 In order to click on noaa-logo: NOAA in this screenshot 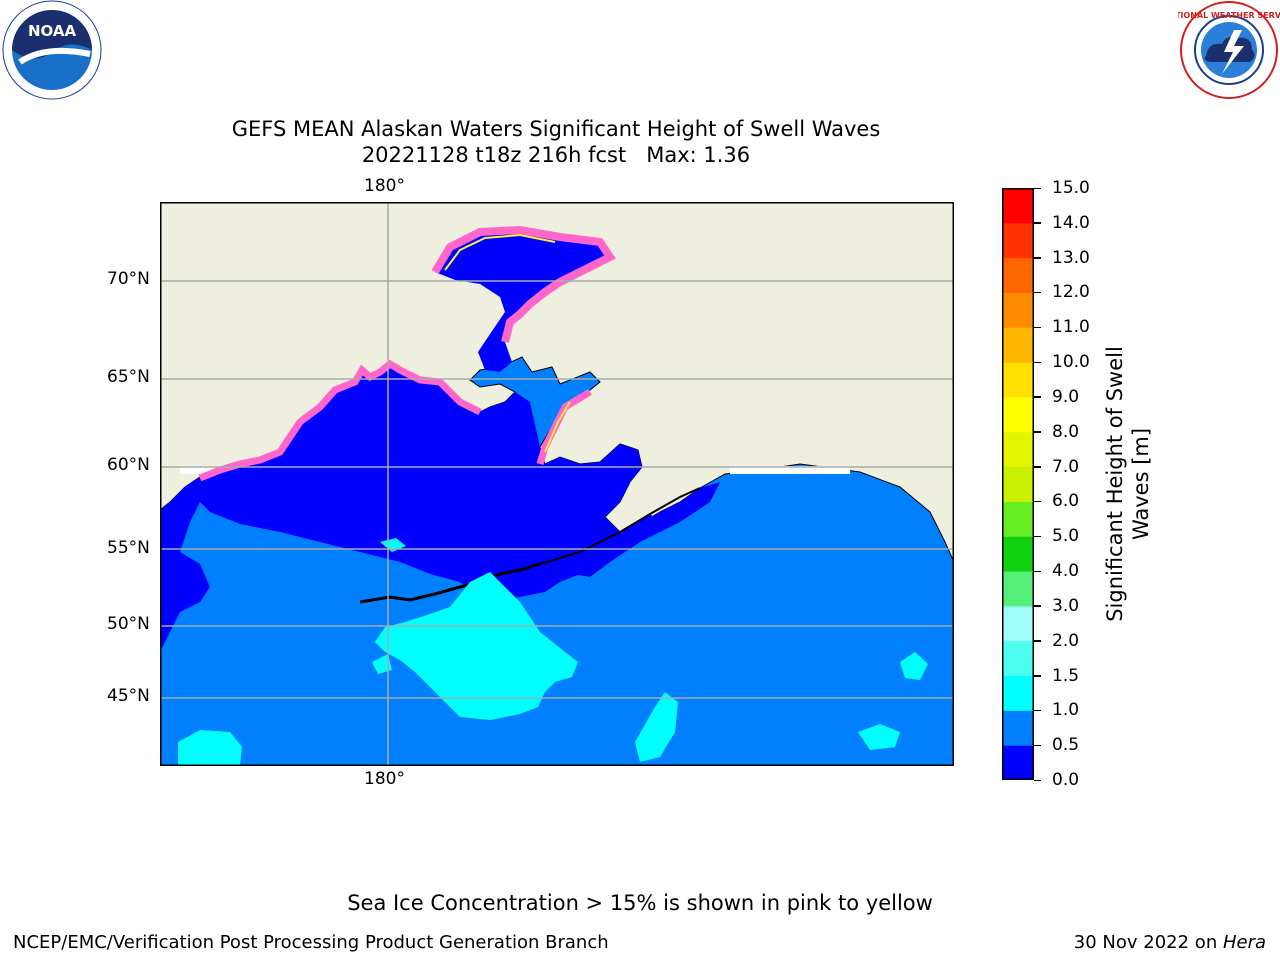, I will do `click(52, 50)`.